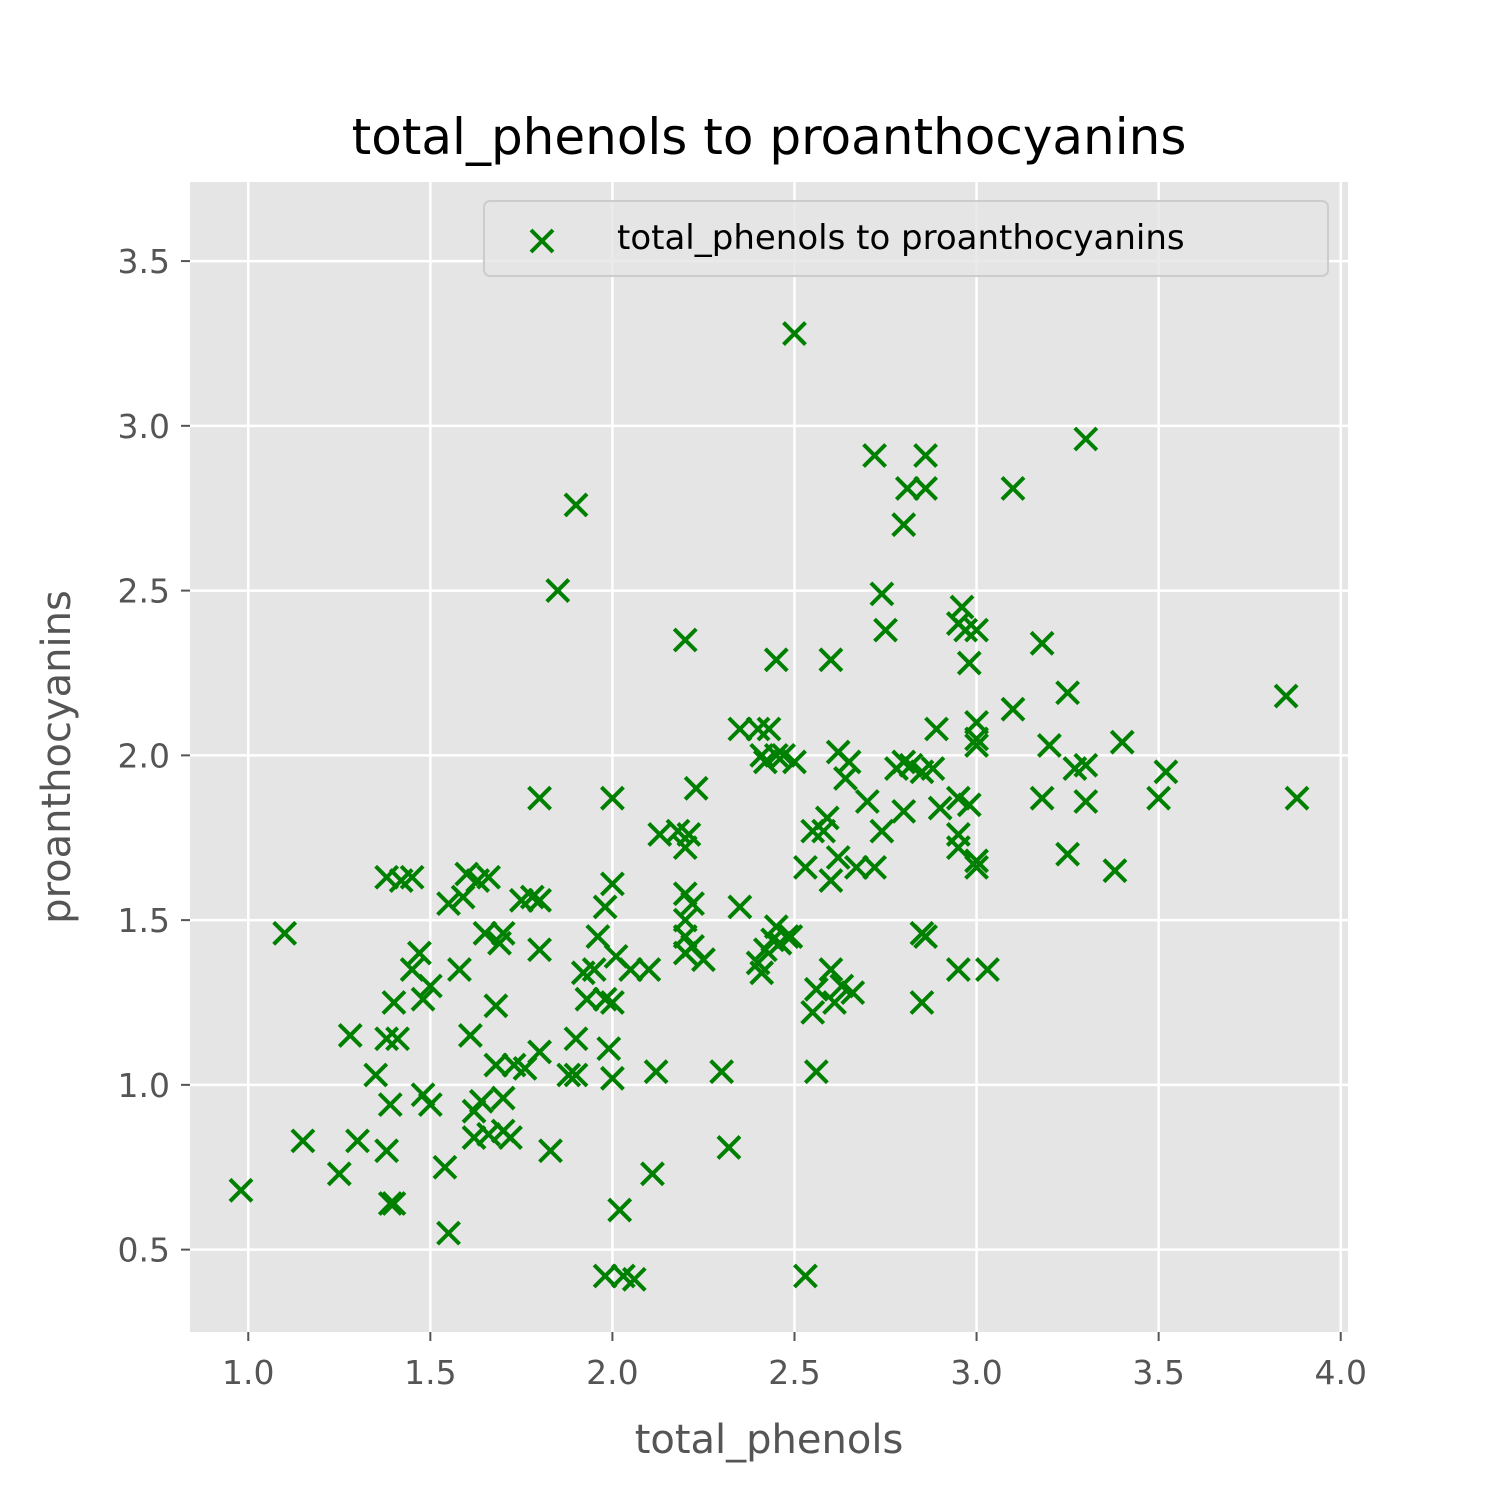  Describe the element at coordinates (144, 920) in the screenshot. I see `y-tick-label: 1.5` at that location.